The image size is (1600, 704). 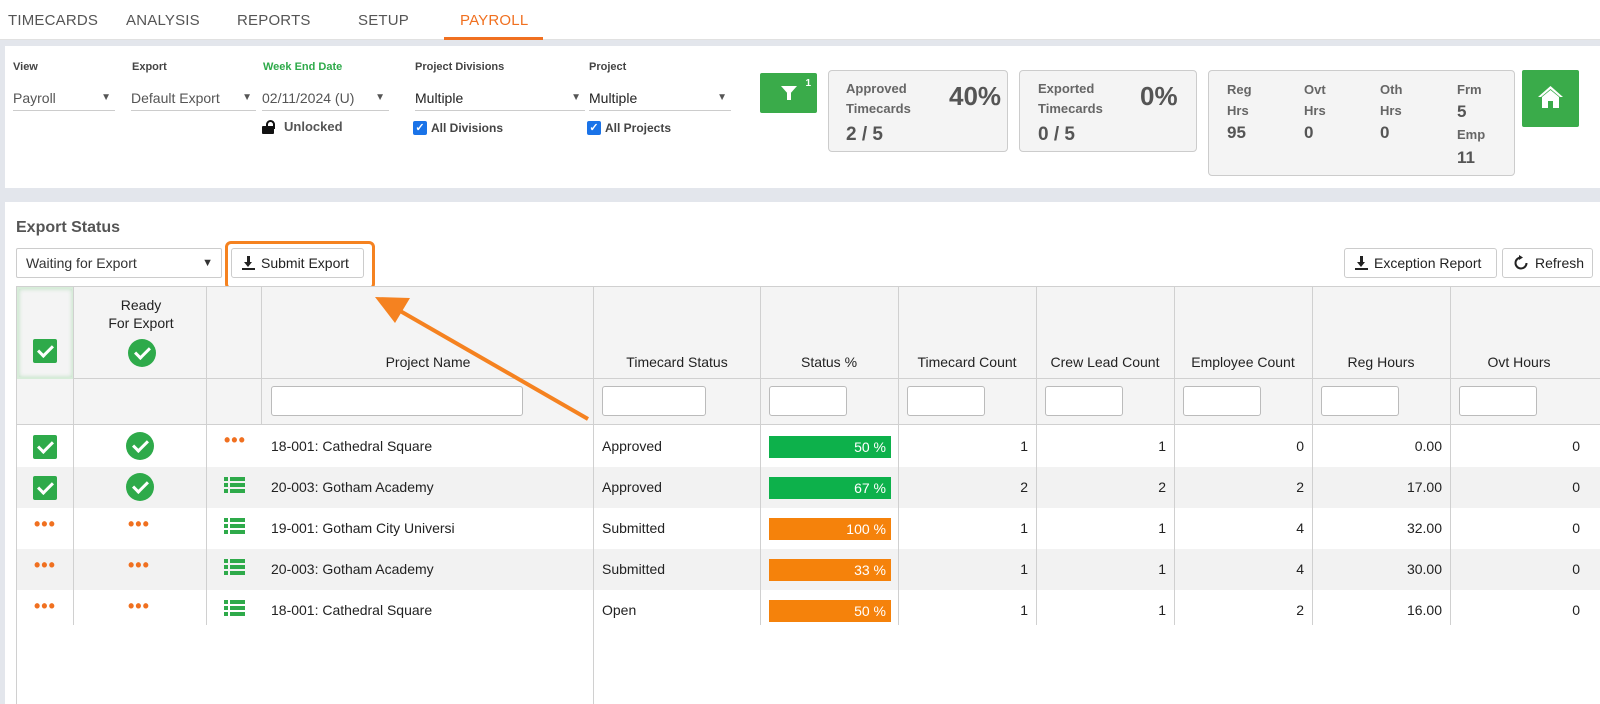 What do you see at coordinates (1420, 263) in the screenshot?
I see `exception-report-button: Exception Report` at bounding box center [1420, 263].